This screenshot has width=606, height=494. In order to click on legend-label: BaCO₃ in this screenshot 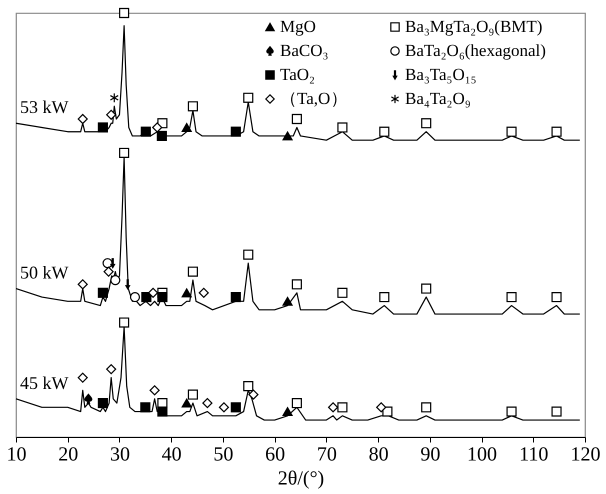, I will do `click(304, 50)`.